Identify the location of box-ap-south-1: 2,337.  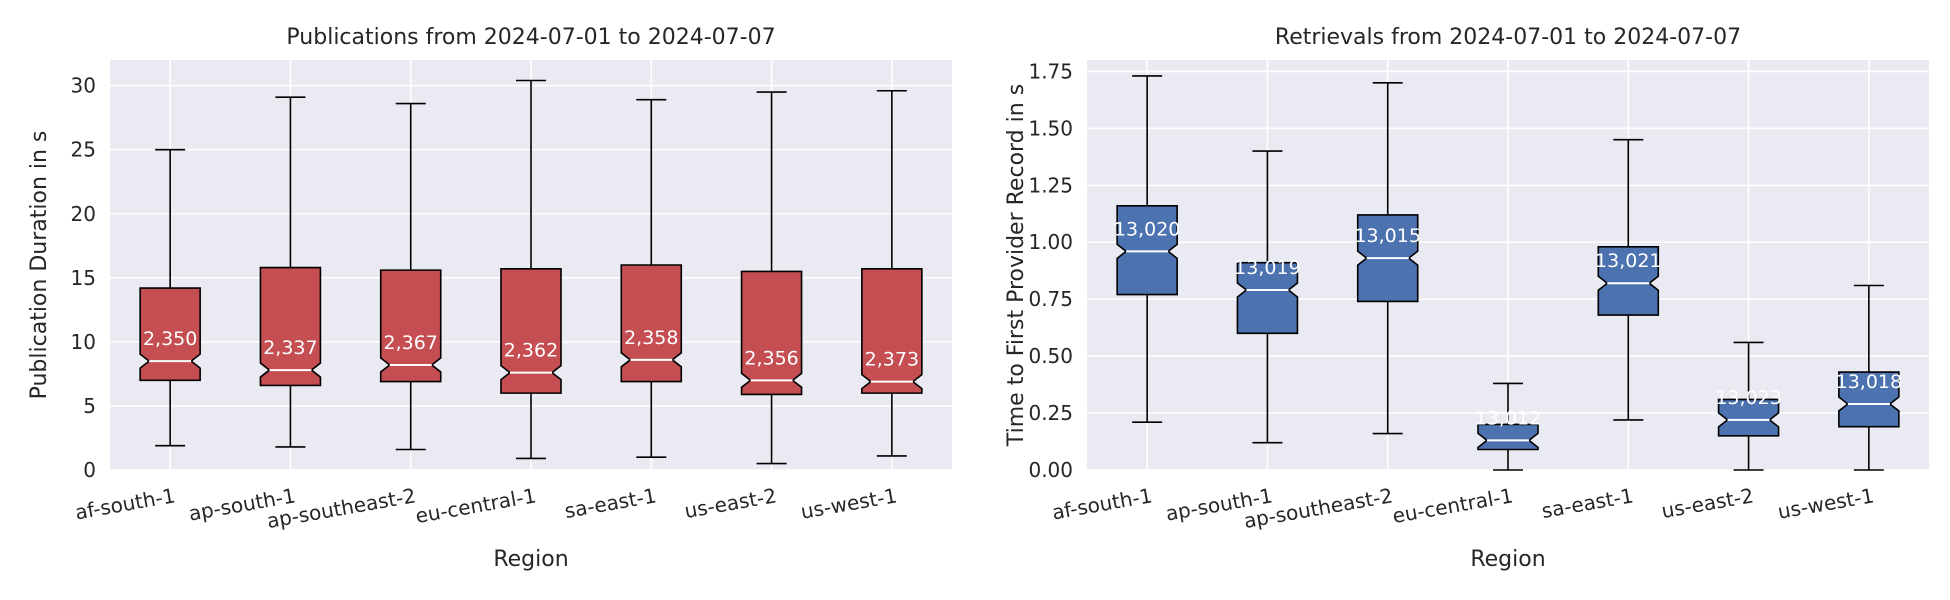
(290, 272).